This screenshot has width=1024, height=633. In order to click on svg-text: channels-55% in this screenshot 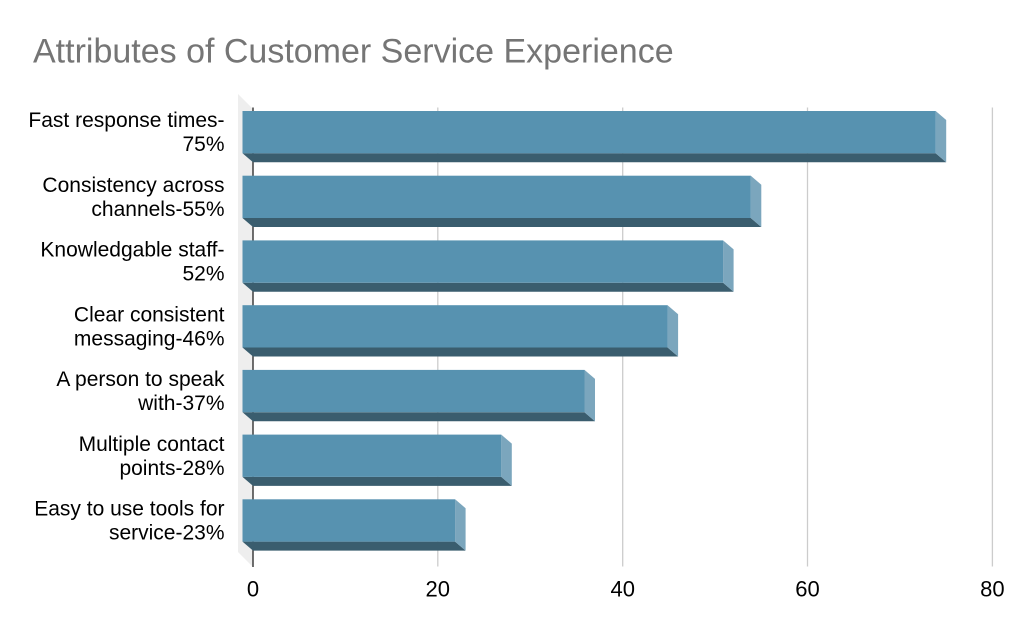, I will do `click(157, 209)`.